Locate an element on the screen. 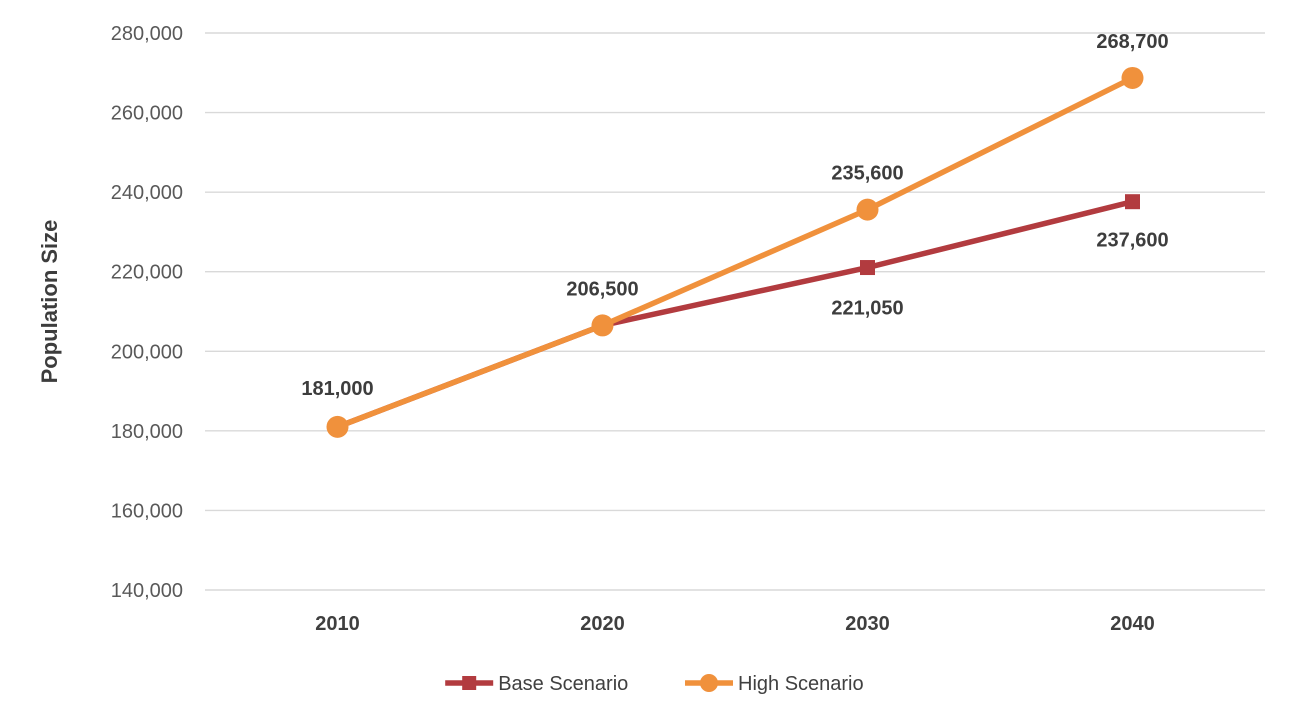  y-axis-tick-label: 260,000 is located at coordinates (147, 114).